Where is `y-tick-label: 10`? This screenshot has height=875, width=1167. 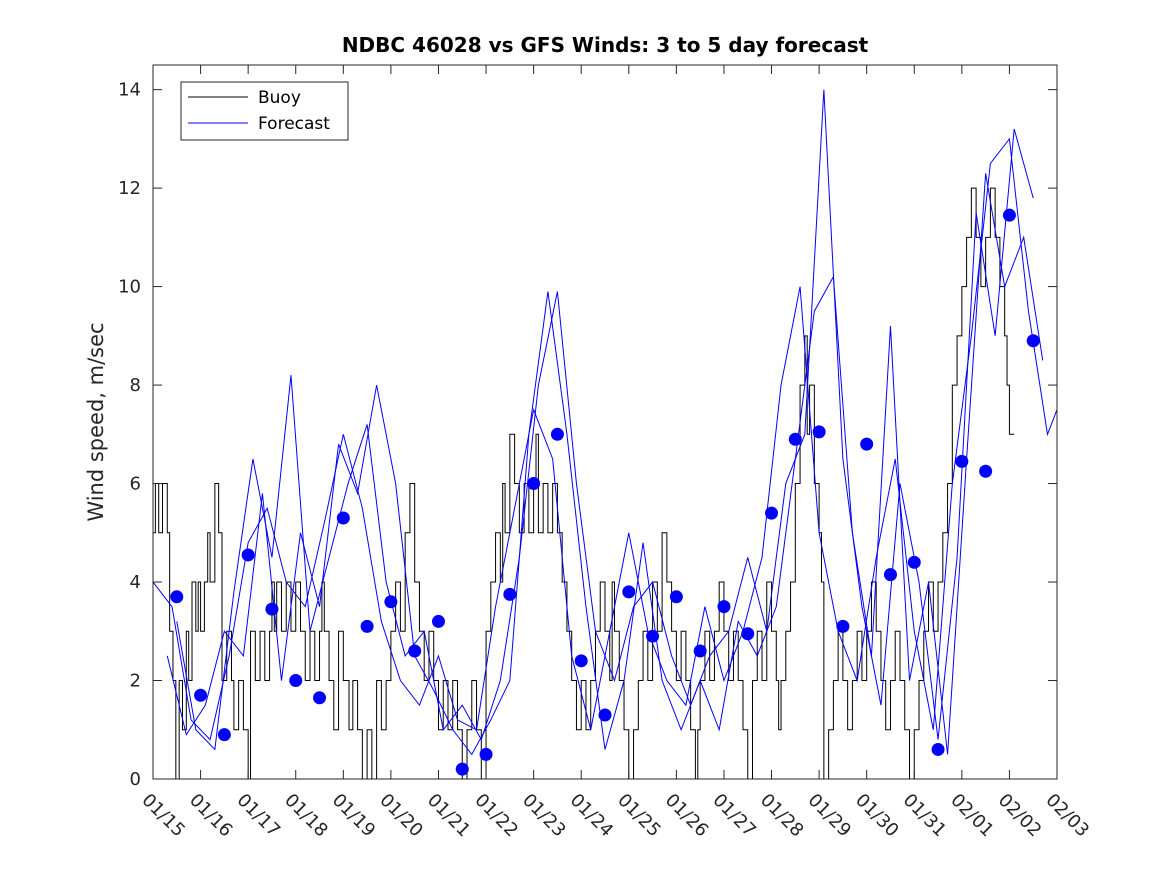 y-tick-label: 10 is located at coordinates (129, 287).